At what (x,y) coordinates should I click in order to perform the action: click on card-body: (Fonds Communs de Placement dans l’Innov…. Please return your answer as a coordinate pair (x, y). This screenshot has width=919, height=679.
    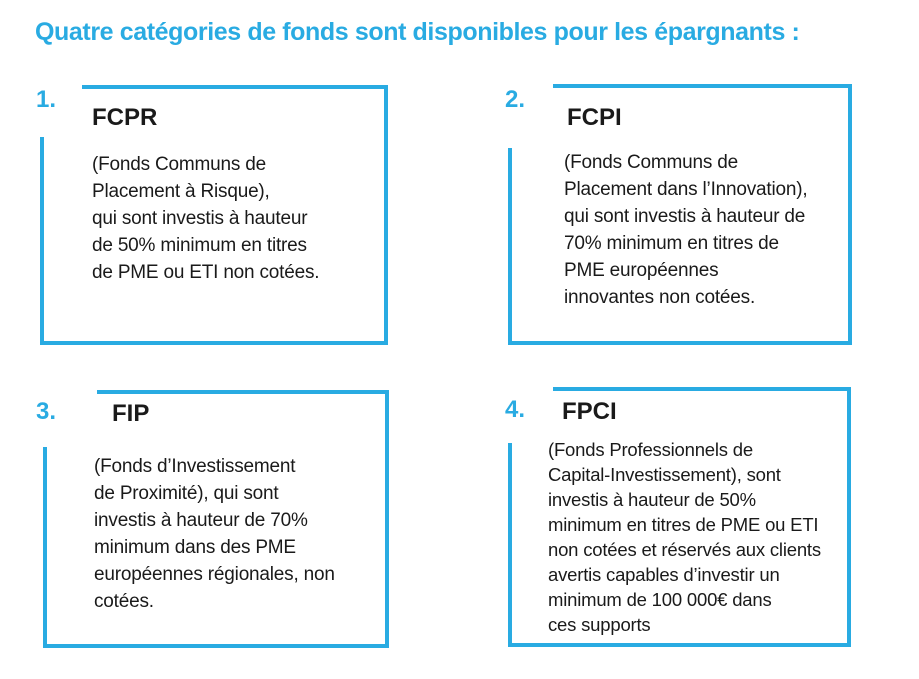
    Looking at the image, I should click on (686, 230).